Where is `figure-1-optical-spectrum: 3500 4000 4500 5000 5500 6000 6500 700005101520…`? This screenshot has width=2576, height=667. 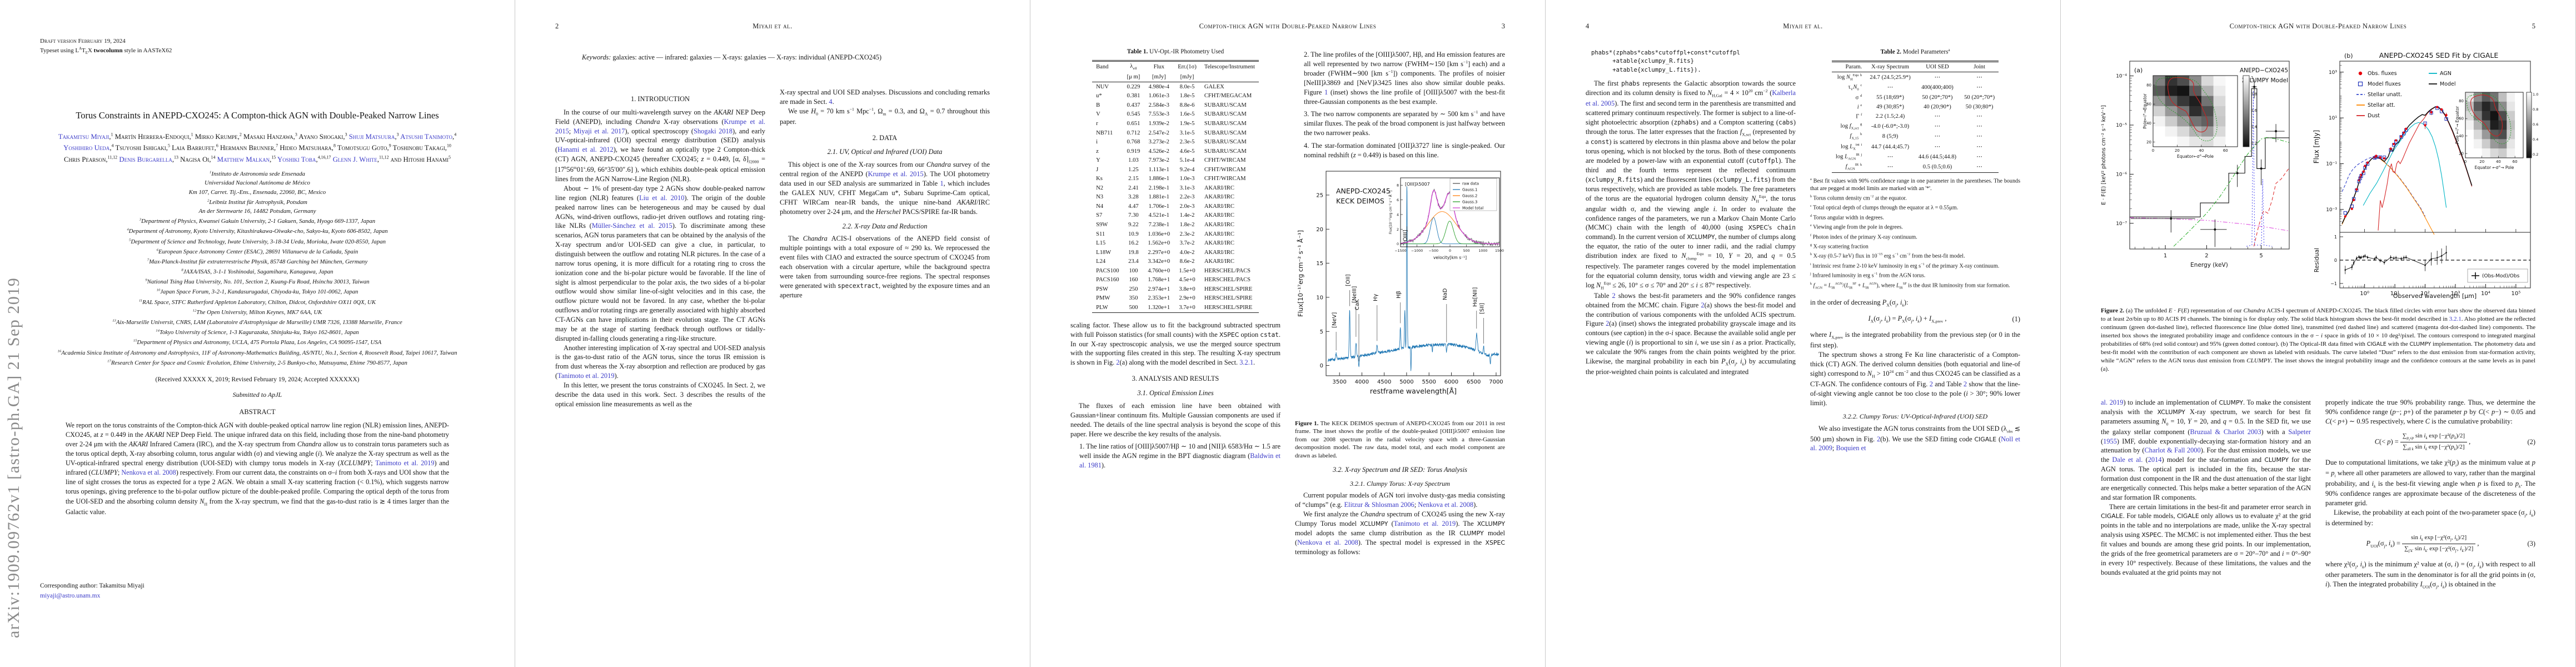
figure-1-optical-spectrum: 3500 4000 4500 5000 5500 6000 6500 700005101520… is located at coordinates (1400, 283).